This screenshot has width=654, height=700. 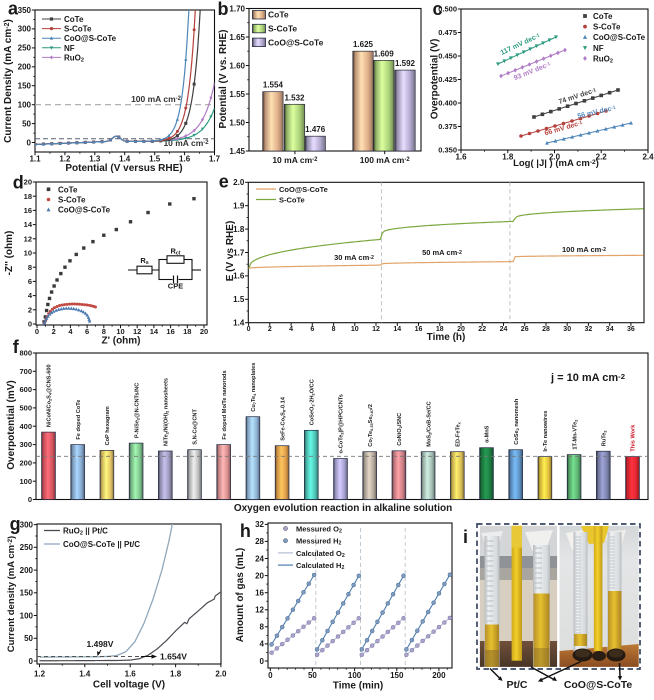 I want to click on svg-text: MoS2/CoB-Se/CC, so click(x=429, y=423).